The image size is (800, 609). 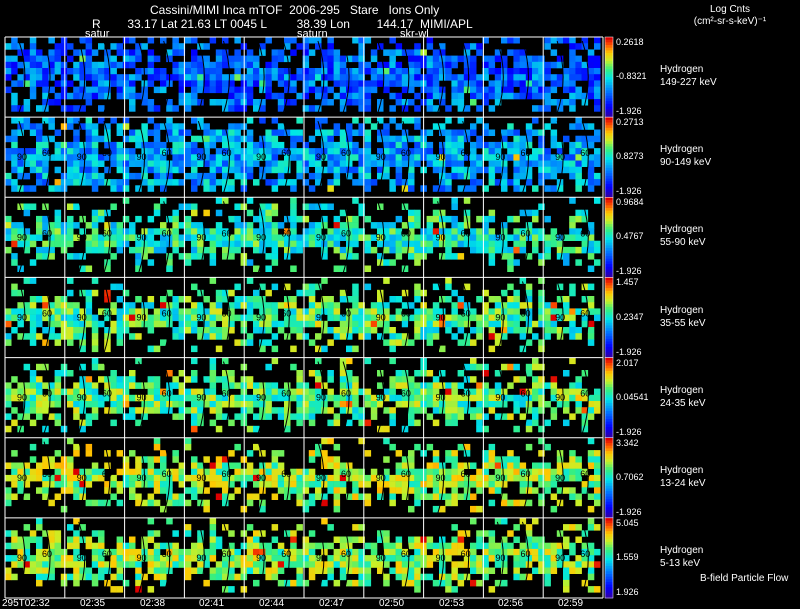 What do you see at coordinates (303, 315) in the screenshot?
I see `band-panel: 90 60 90 60 90 60 90 60 90 60 90 60 90 60 90 60 90 60 90 60` at bounding box center [303, 315].